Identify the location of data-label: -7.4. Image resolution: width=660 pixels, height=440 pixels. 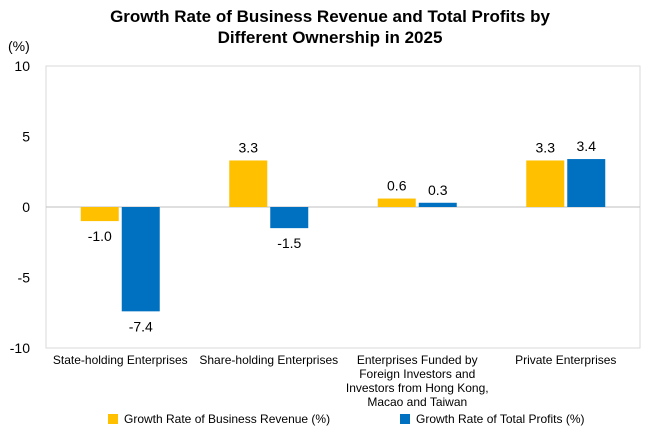
(141, 326).